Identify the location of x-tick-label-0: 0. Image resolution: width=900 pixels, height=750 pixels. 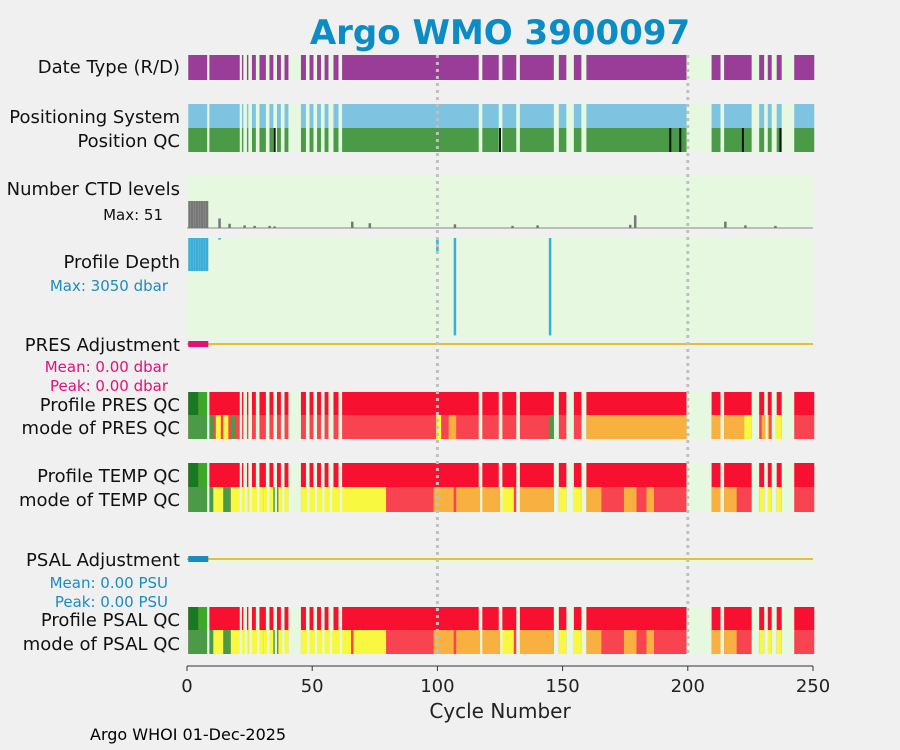
(186, 686).